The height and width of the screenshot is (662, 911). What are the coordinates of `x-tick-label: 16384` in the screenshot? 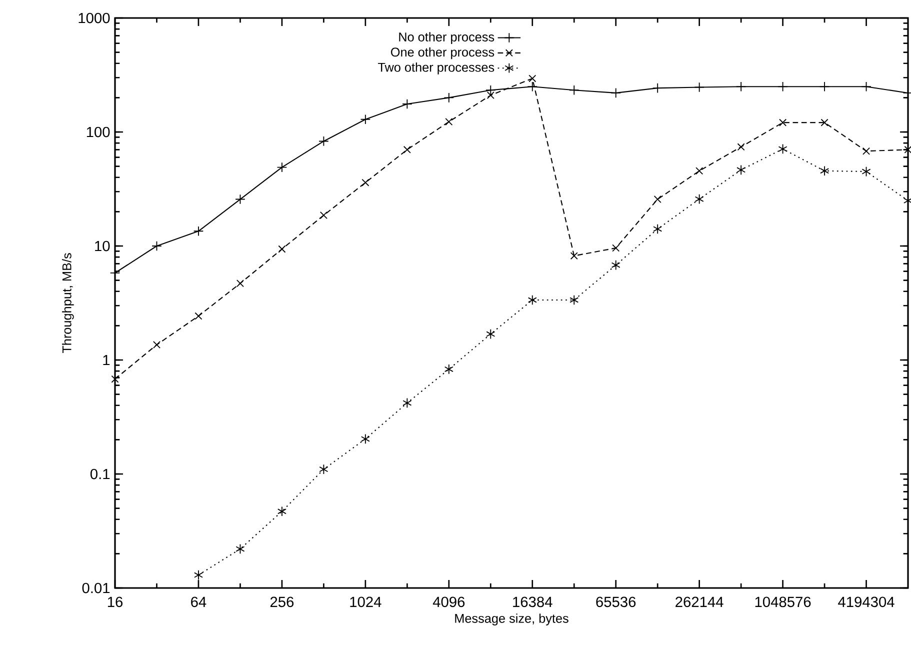 It's located at (532, 602).